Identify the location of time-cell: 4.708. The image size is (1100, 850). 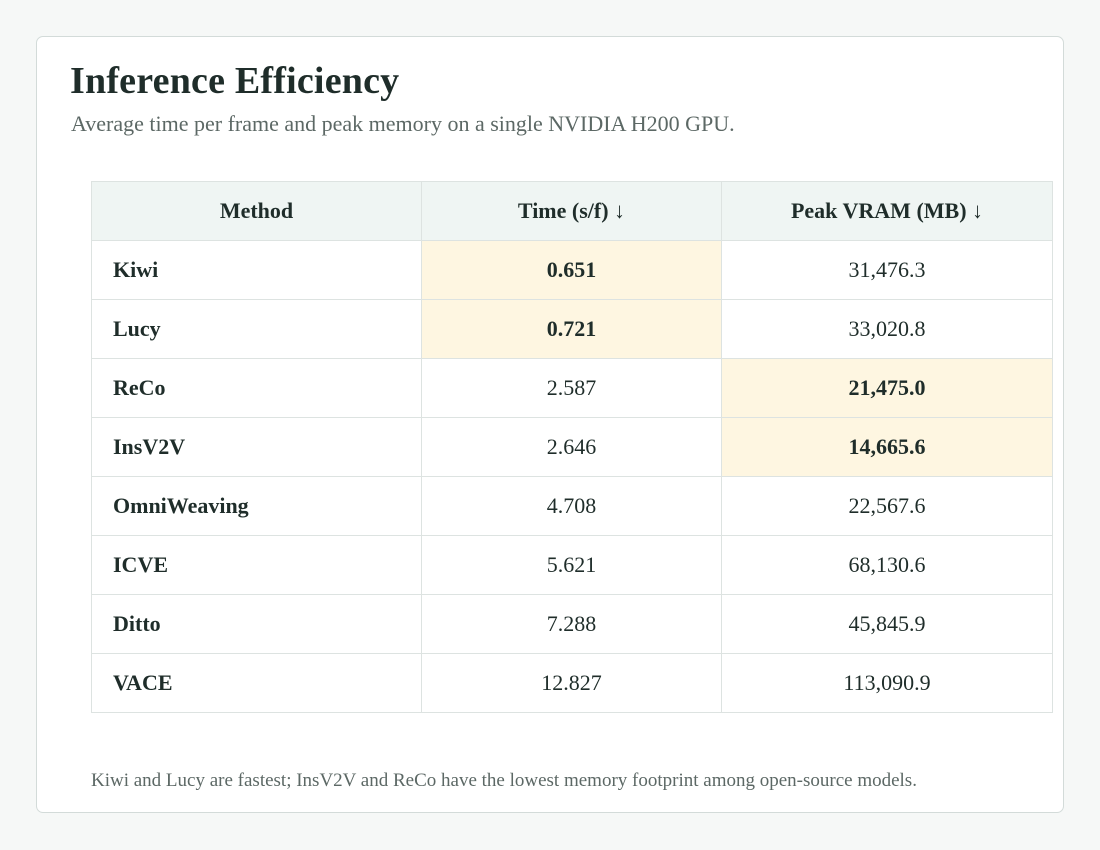
(571, 506).